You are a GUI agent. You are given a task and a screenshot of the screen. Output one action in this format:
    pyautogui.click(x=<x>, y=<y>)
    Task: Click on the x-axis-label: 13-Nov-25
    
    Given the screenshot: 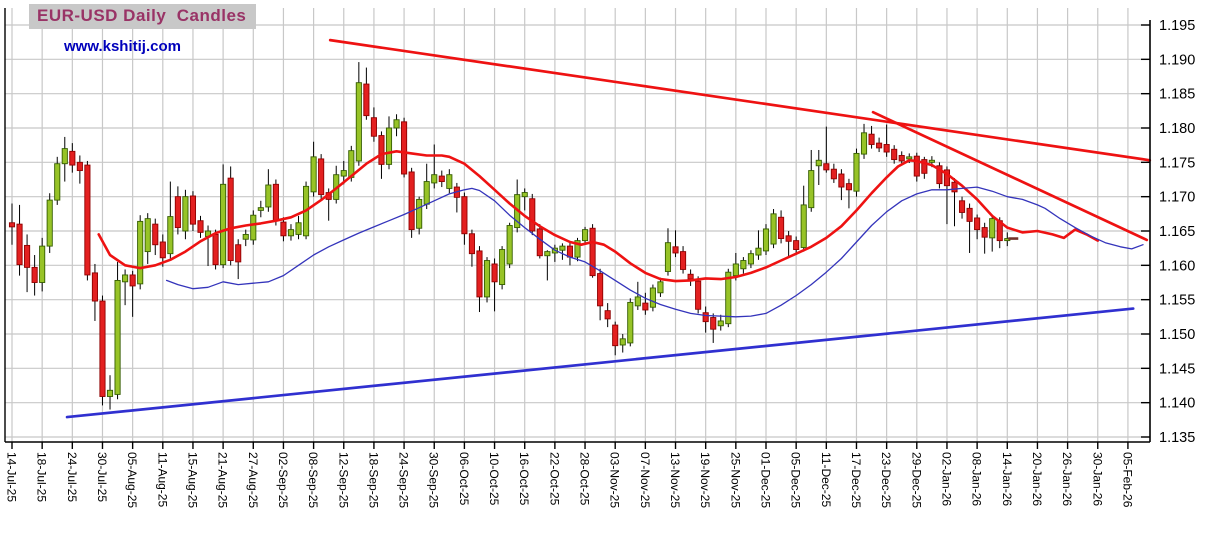 What is the action you would take?
    pyautogui.click(x=675, y=480)
    